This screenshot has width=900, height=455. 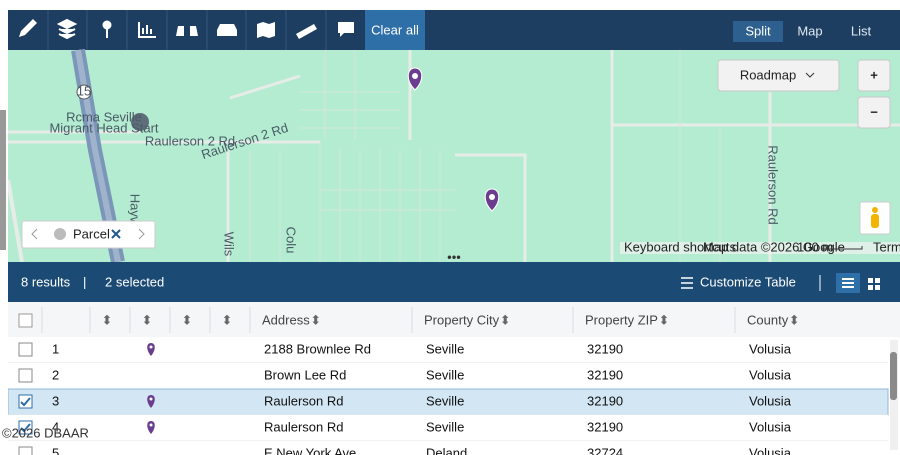 I want to click on view-option: Split, so click(x=758, y=30).